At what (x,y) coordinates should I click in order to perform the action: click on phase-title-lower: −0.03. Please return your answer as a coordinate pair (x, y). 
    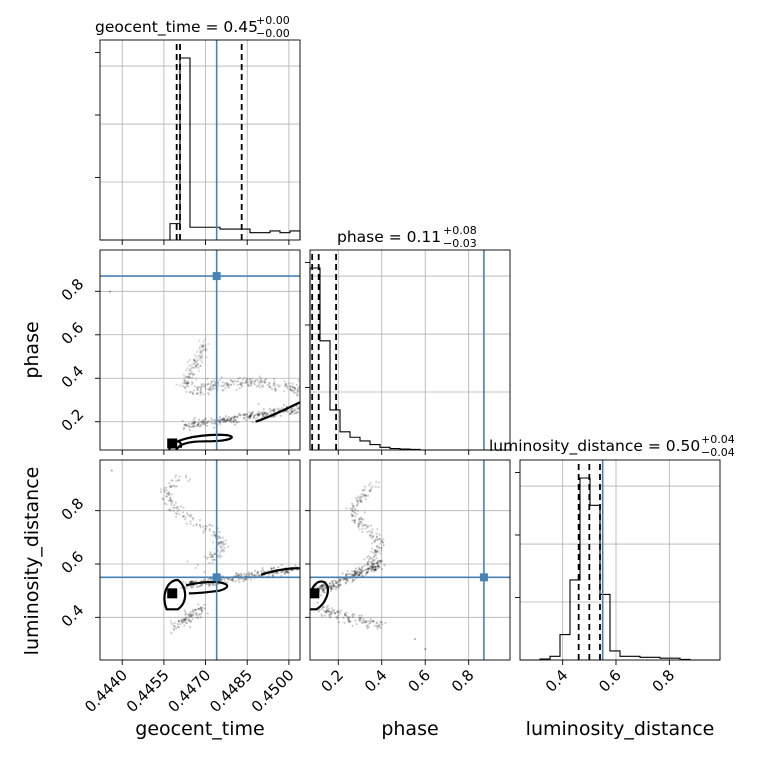
    Looking at the image, I should click on (460, 243).